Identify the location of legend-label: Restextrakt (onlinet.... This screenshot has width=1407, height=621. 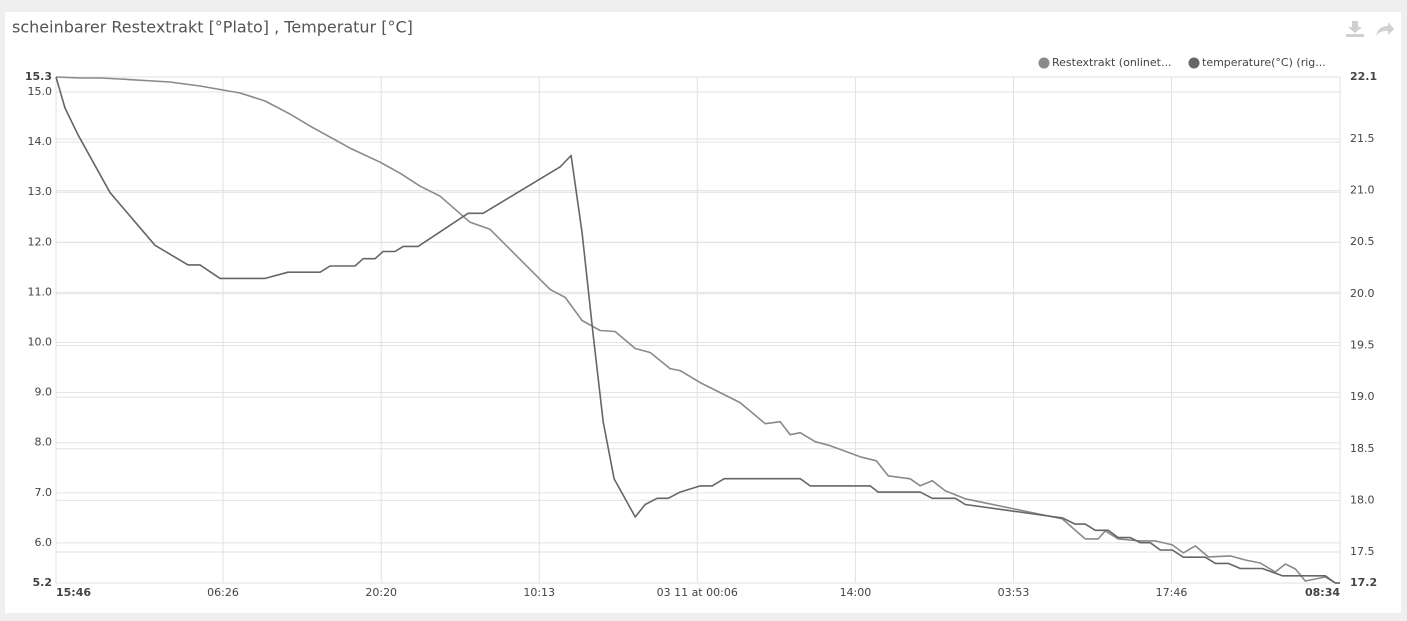
(1111, 62).